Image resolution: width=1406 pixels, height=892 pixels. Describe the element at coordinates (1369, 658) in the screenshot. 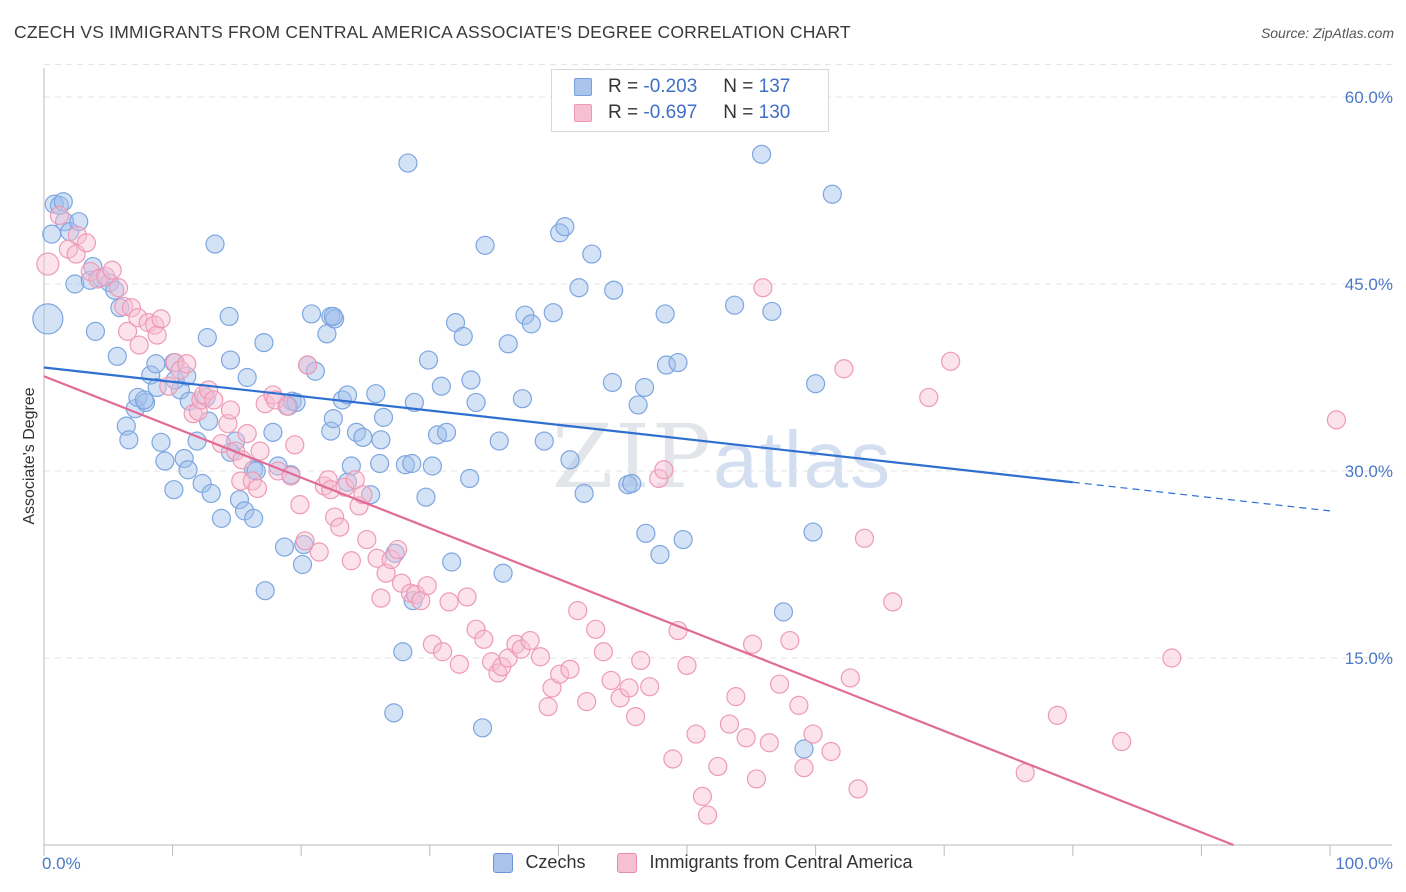

I see `y-tick-label: 15.0%` at that location.